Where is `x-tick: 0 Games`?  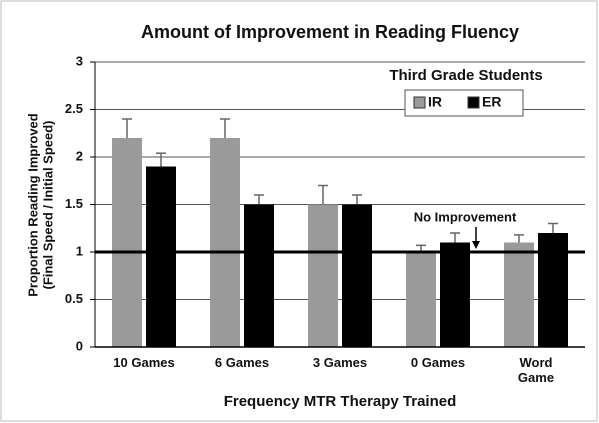 x-tick: 0 Games is located at coordinates (438, 362).